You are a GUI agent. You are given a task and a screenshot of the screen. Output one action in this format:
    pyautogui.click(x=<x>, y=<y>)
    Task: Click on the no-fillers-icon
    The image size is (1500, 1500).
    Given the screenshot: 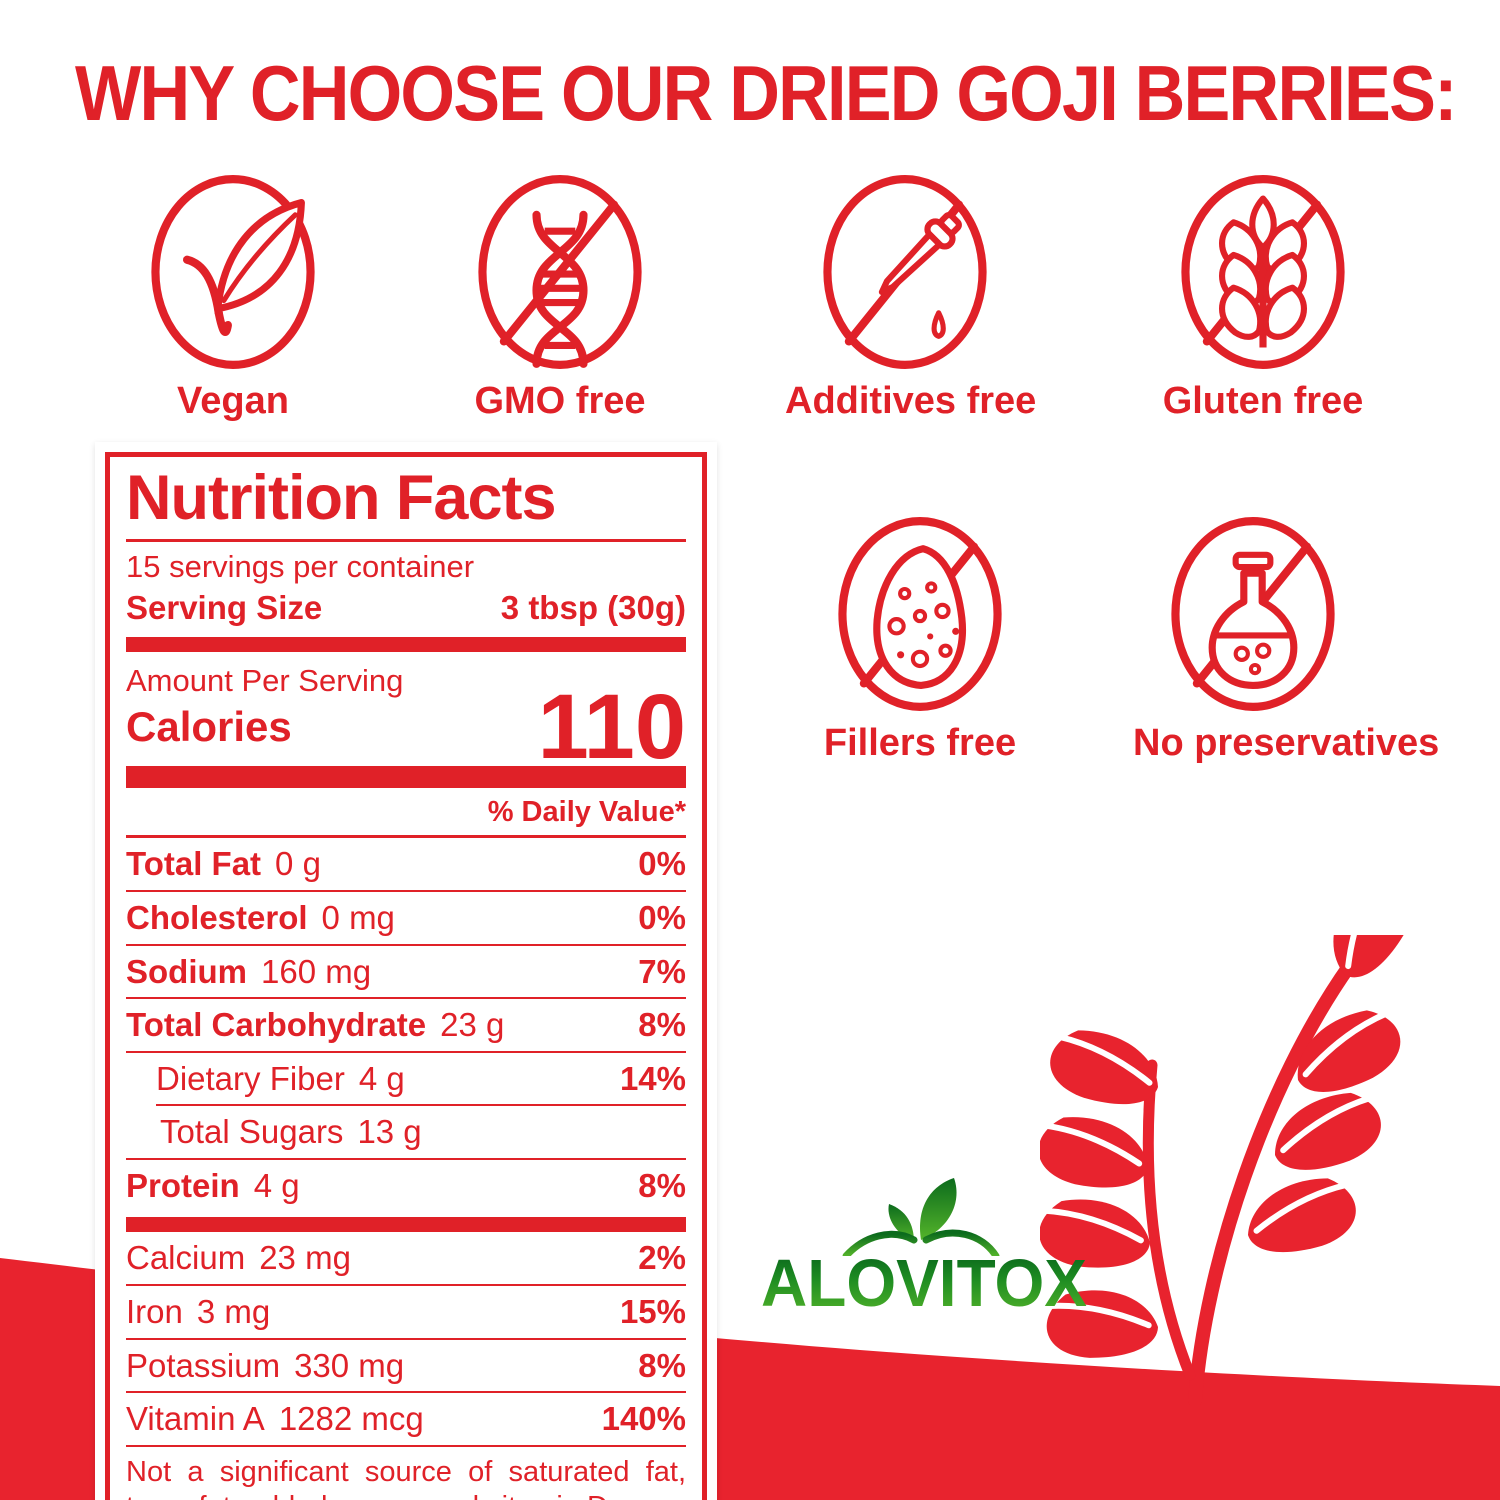 What is the action you would take?
    pyautogui.click(x=920, y=614)
    